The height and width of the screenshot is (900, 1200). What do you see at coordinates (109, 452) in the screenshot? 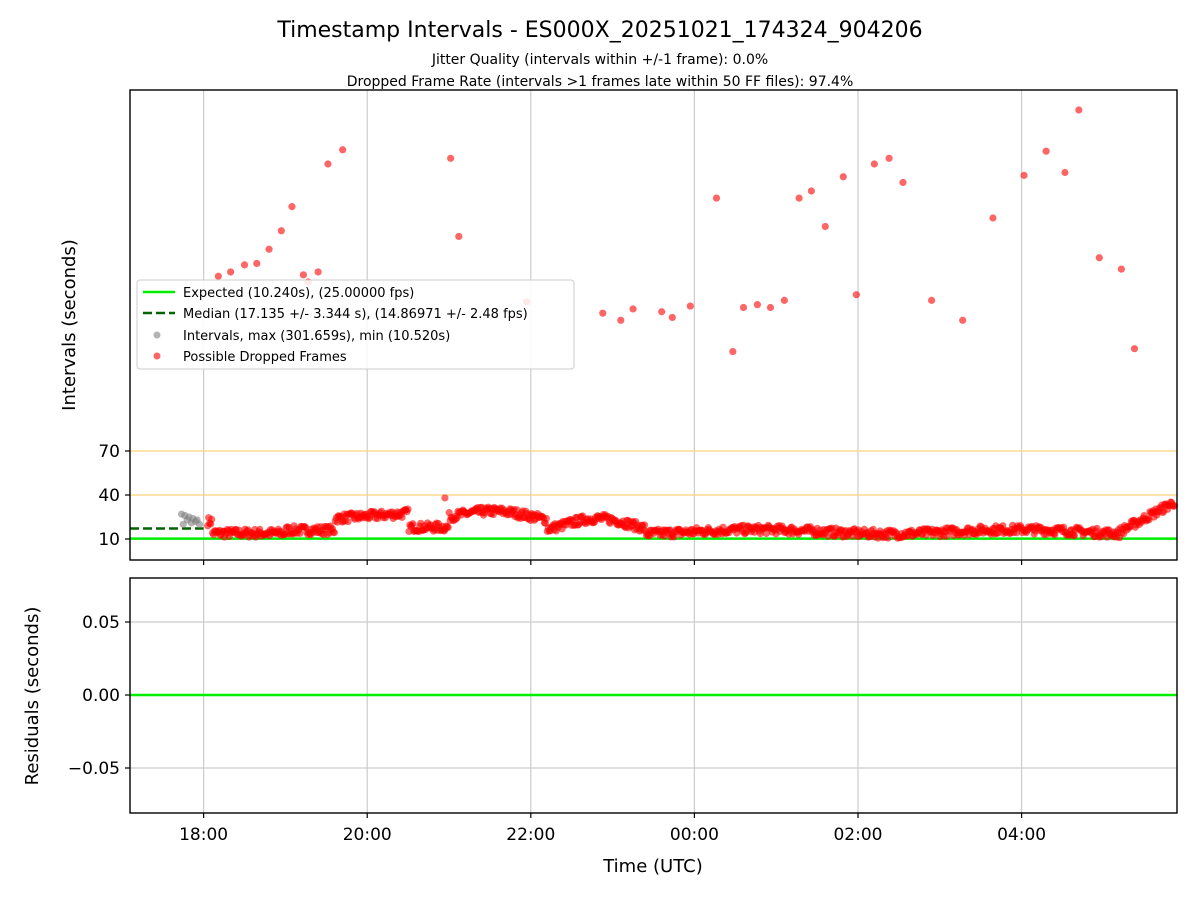
I see `intervals-y-tick-label: 70` at bounding box center [109, 452].